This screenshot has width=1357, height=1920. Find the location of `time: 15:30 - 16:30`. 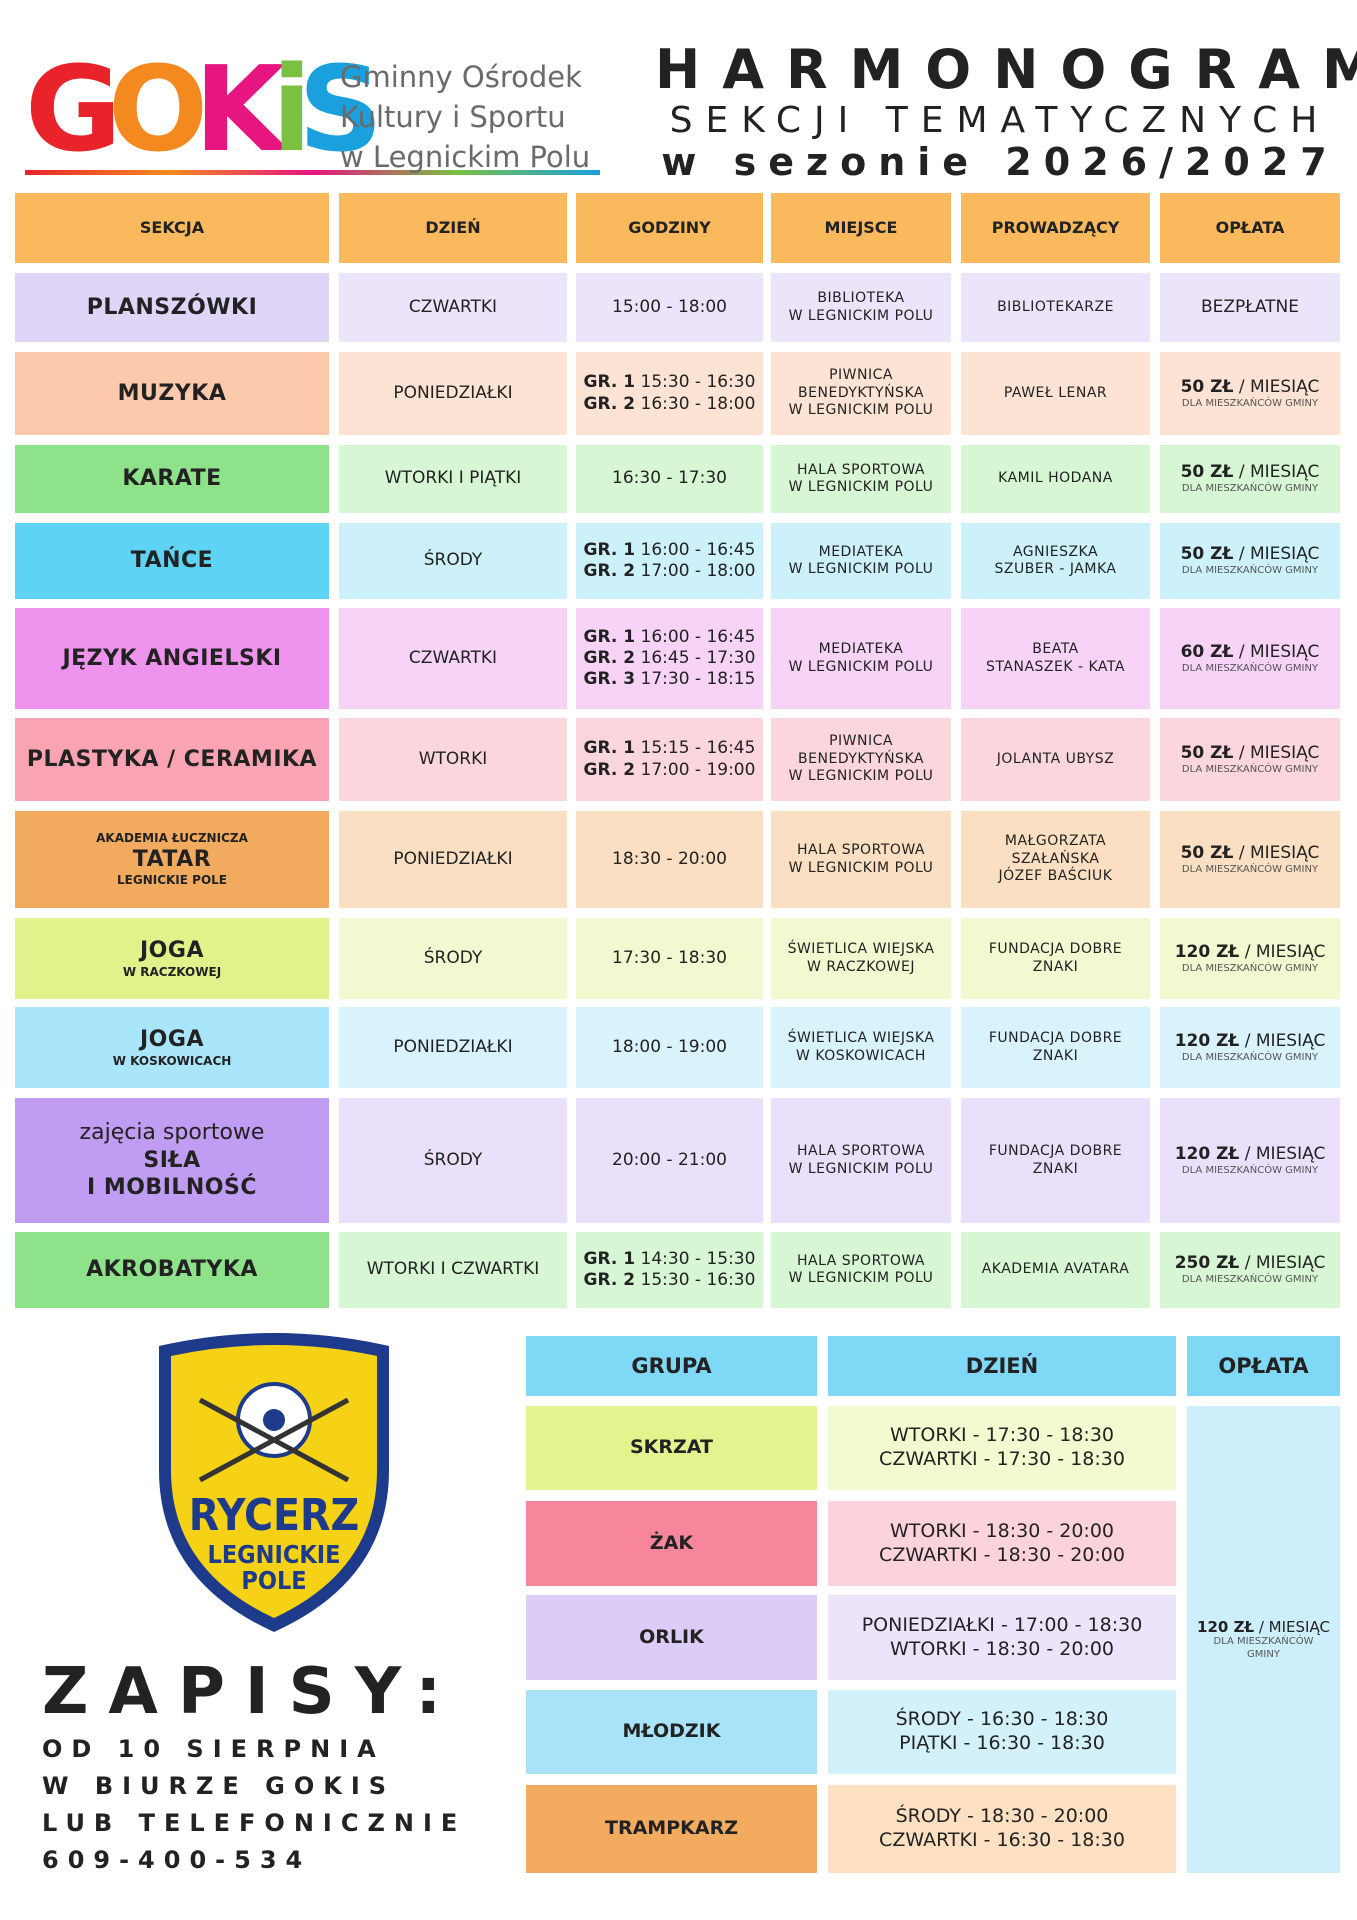

time: 15:30 - 16:30 is located at coordinates (698, 382).